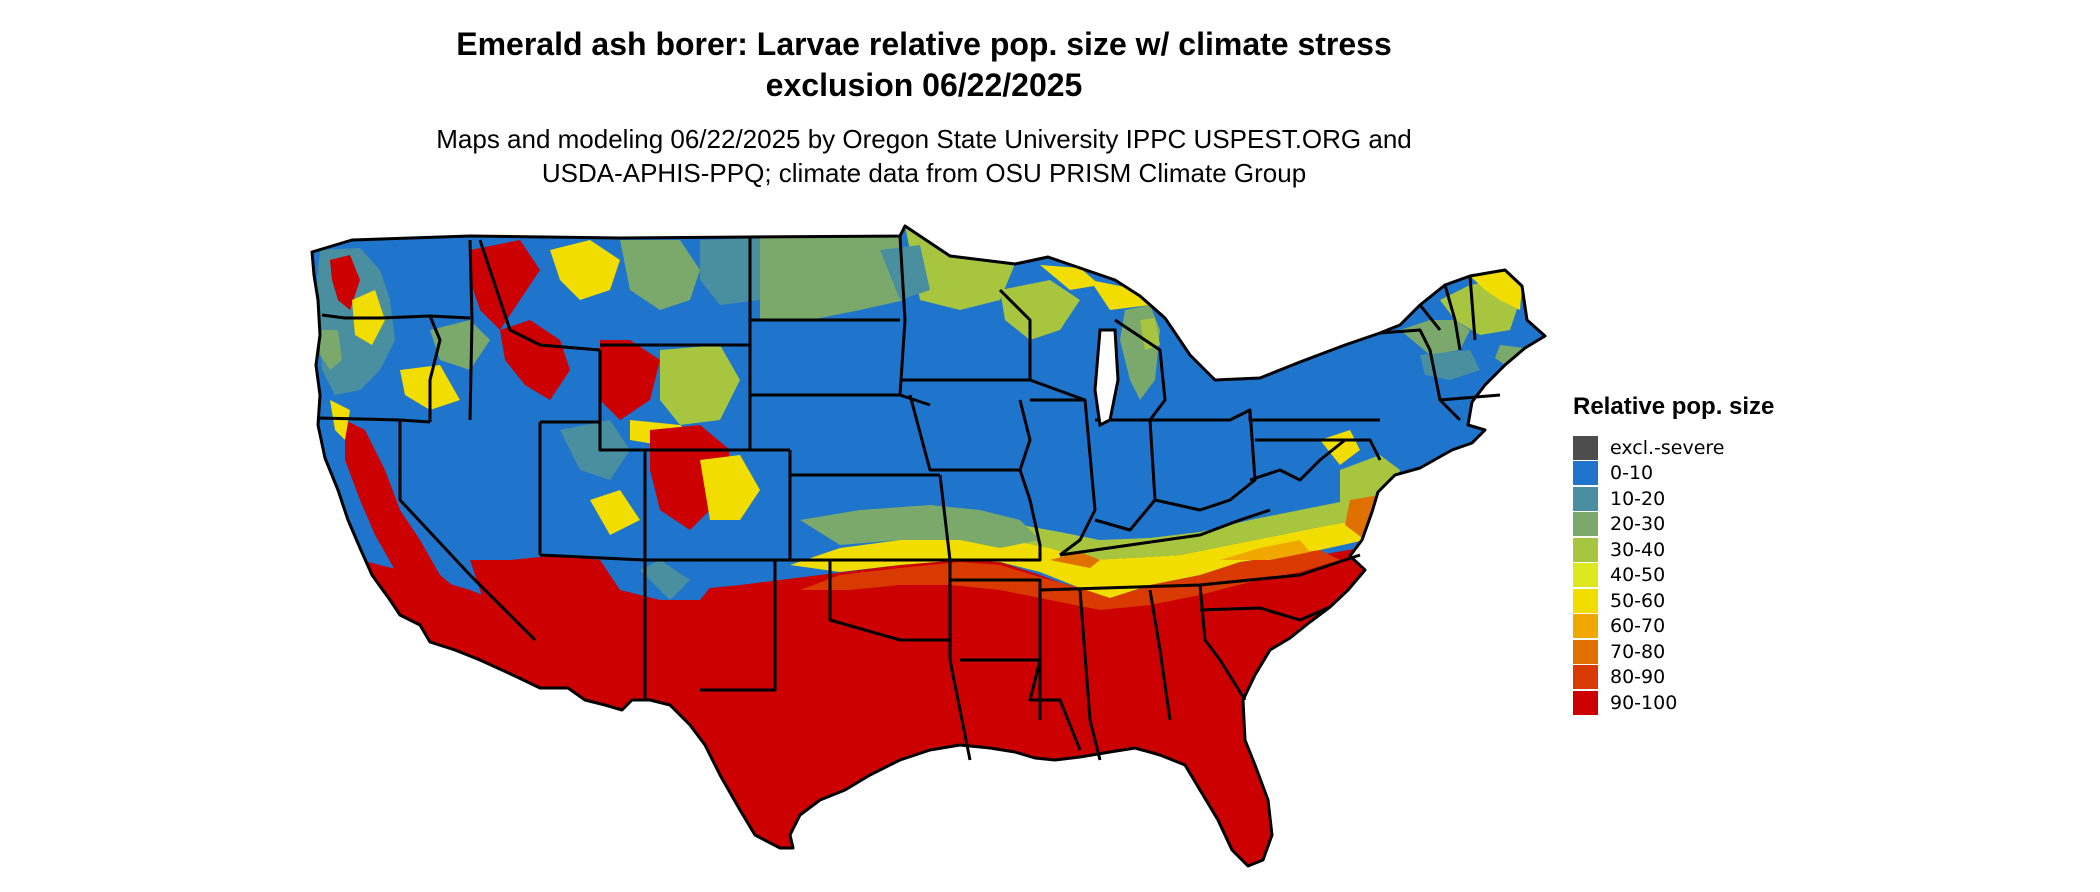 The image size is (2100, 892). Describe the element at coordinates (1632, 473) in the screenshot. I see `legend-label: 0-10` at that location.